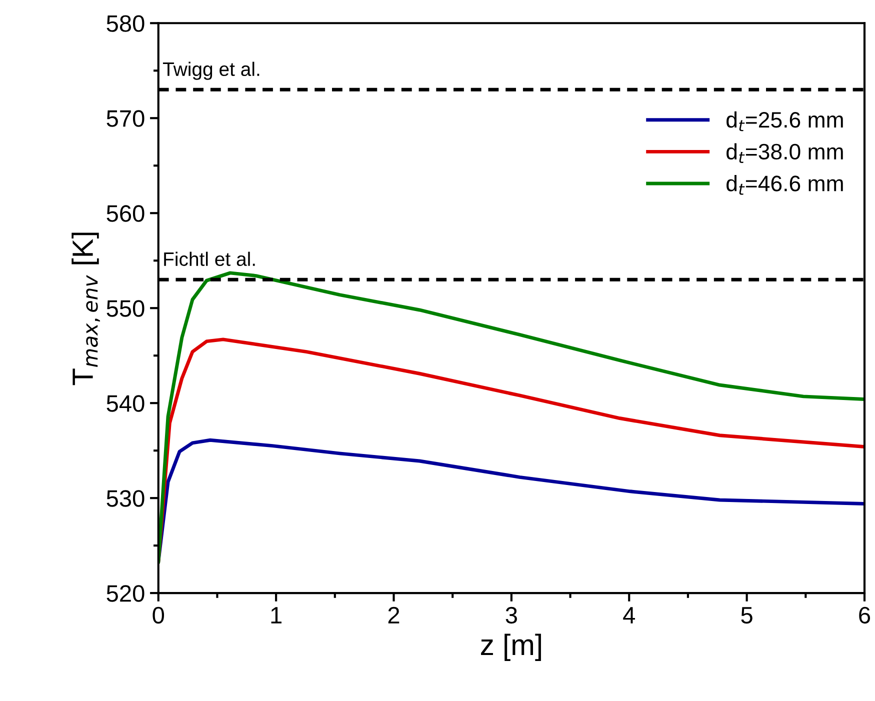 Image resolution: width=875 pixels, height=701 pixels. Describe the element at coordinates (629, 615) in the screenshot. I see `x-tick-label: 4` at that location.